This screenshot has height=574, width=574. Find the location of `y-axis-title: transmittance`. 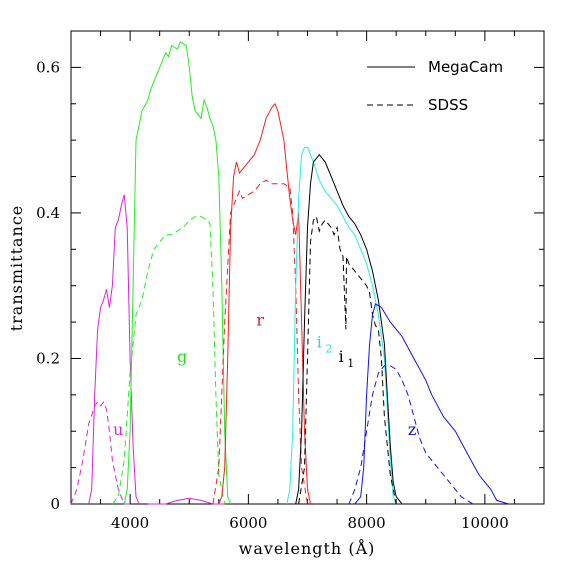

y-axis-title: transmittance is located at coordinates (16, 268).